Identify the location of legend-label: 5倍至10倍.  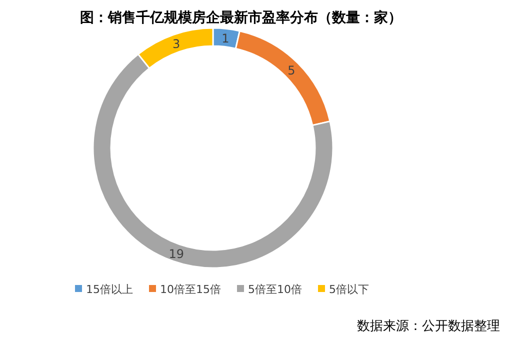
(275, 289).